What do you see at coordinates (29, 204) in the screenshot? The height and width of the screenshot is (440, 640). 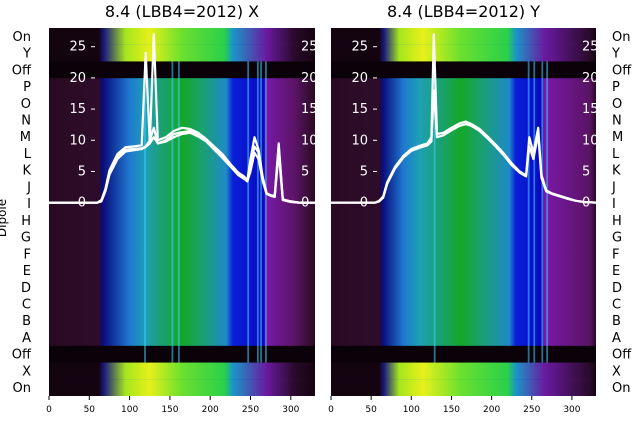 I see `dipole-label-left: I` at bounding box center [29, 204].